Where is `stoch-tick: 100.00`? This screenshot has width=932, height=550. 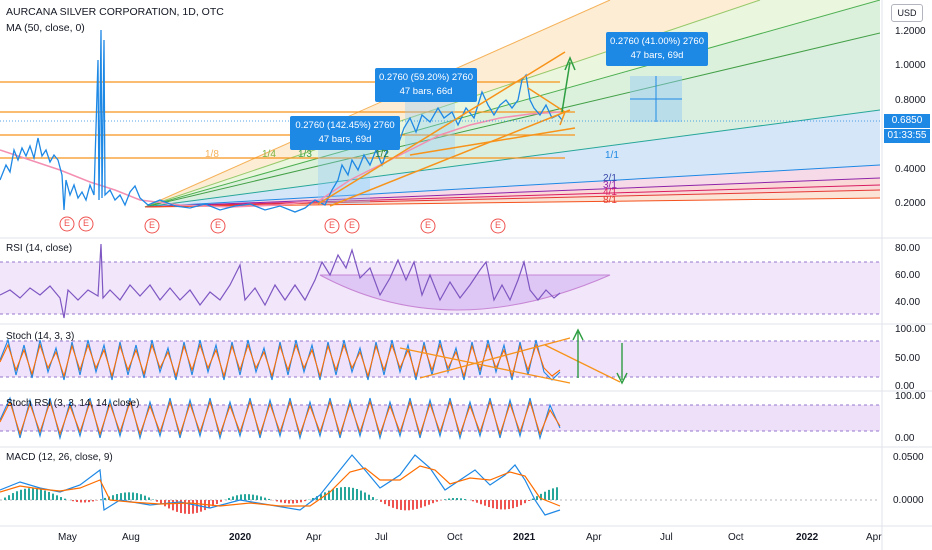 stoch-tick: 100.00 is located at coordinates (910, 329).